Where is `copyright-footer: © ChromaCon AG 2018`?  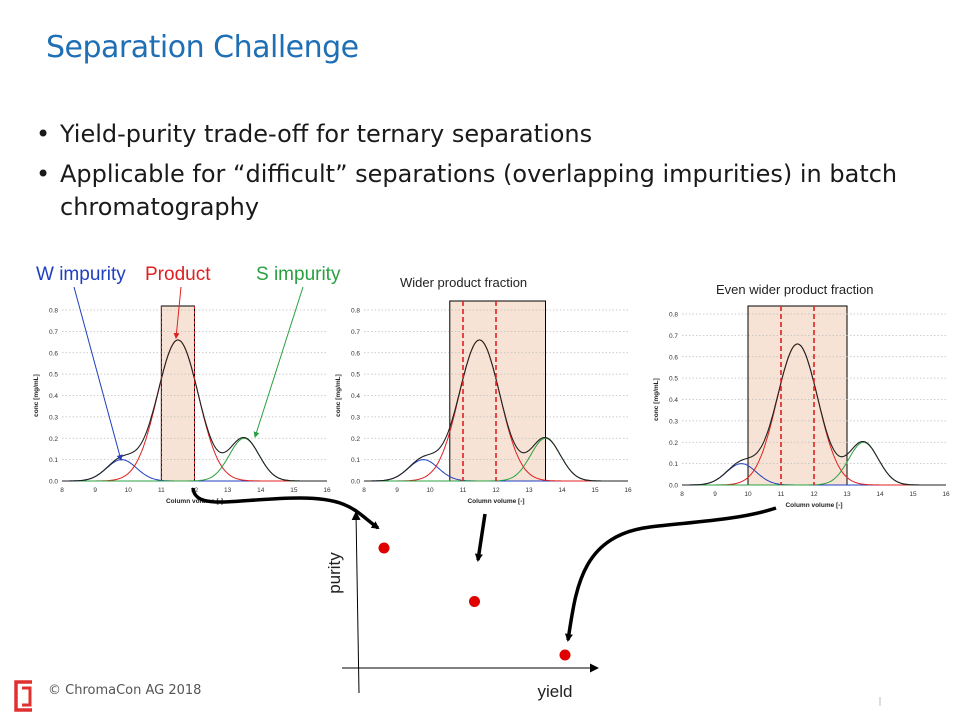 copyright-footer: © ChromaCon AG 2018 is located at coordinates (125, 690).